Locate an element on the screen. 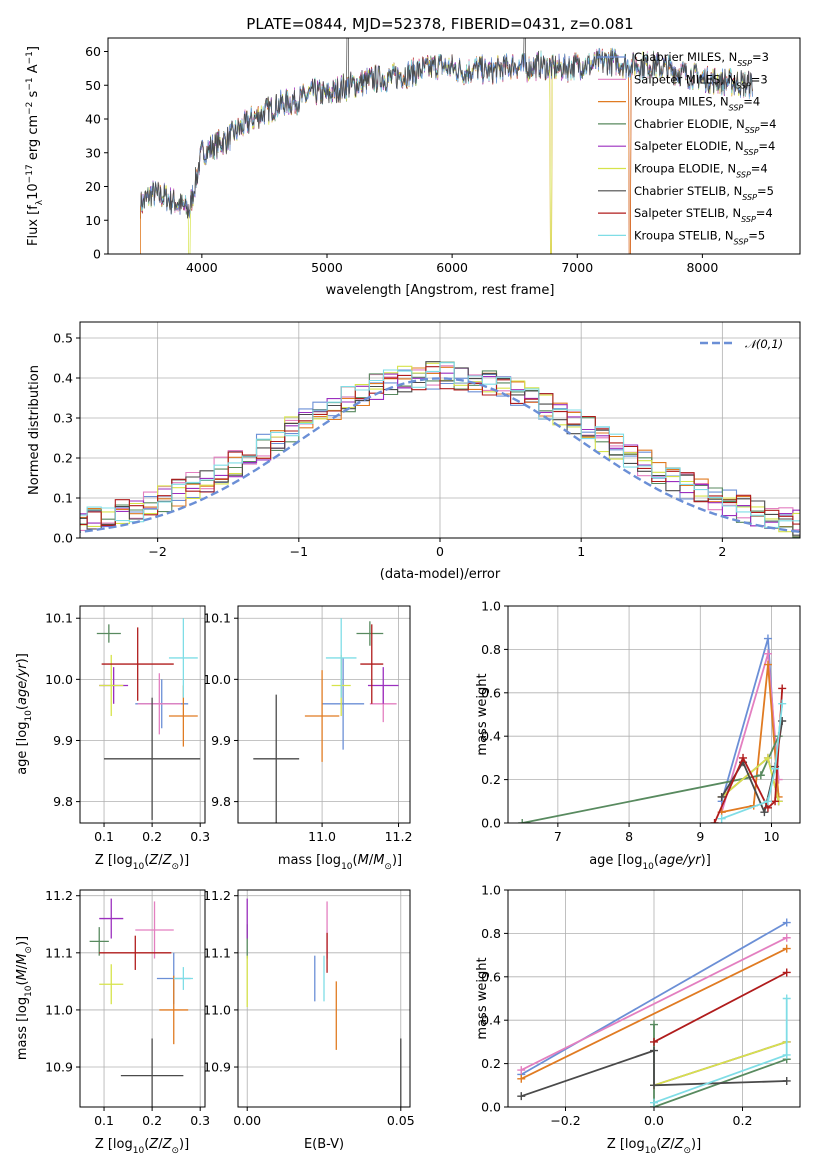 This screenshot has width=819, height=1170. x-axis-label: mass [log10(M/M⊙)] is located at coordinates (340, 862).